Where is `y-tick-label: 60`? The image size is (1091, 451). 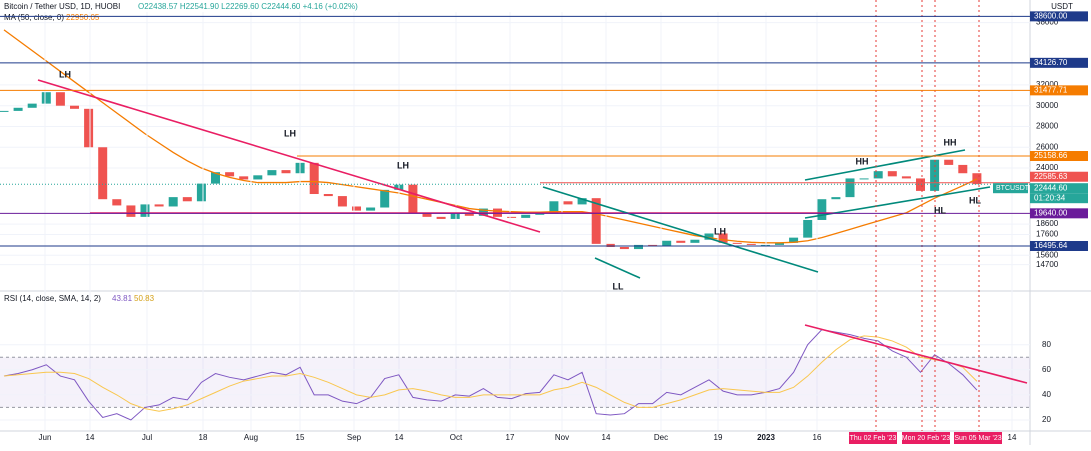 y-tick-label: 60 is located at coordinates (1046, 369).